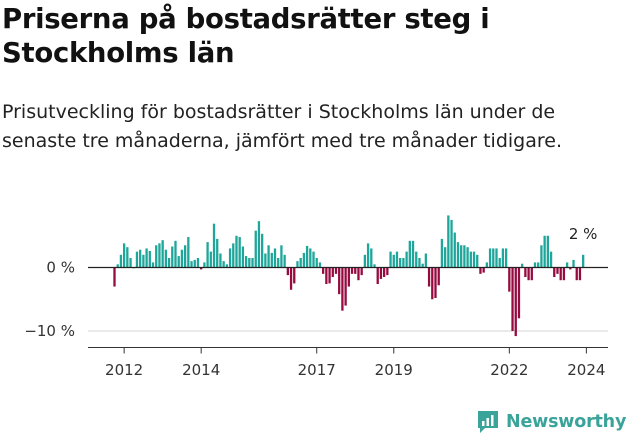 The width and height of the screenshot is (631, 439). Describe the element at coordinates (49, 331) in the screenshot. I see `y-tick-label: −10 %` at that location.